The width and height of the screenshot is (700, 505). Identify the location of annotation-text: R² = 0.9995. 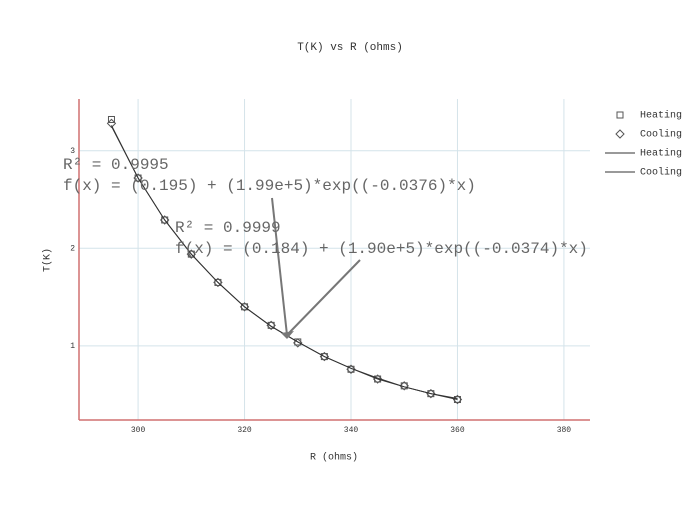
(116, 165).